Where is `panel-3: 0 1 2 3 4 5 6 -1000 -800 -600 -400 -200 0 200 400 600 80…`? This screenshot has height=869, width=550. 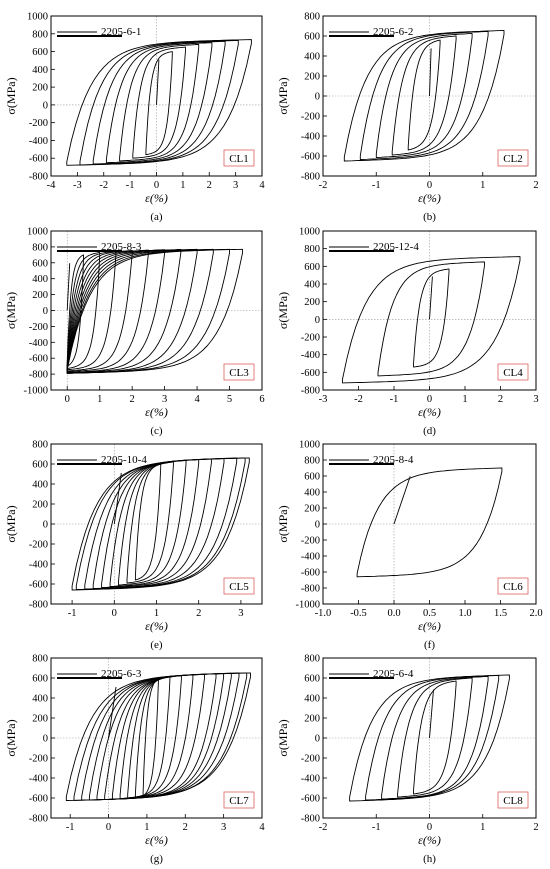 panel-3: 0 1 2 3 4 5 6 -1000 -800 -600 -400 -200 0 200 400 600 80… is located at coordinates (134, 332).